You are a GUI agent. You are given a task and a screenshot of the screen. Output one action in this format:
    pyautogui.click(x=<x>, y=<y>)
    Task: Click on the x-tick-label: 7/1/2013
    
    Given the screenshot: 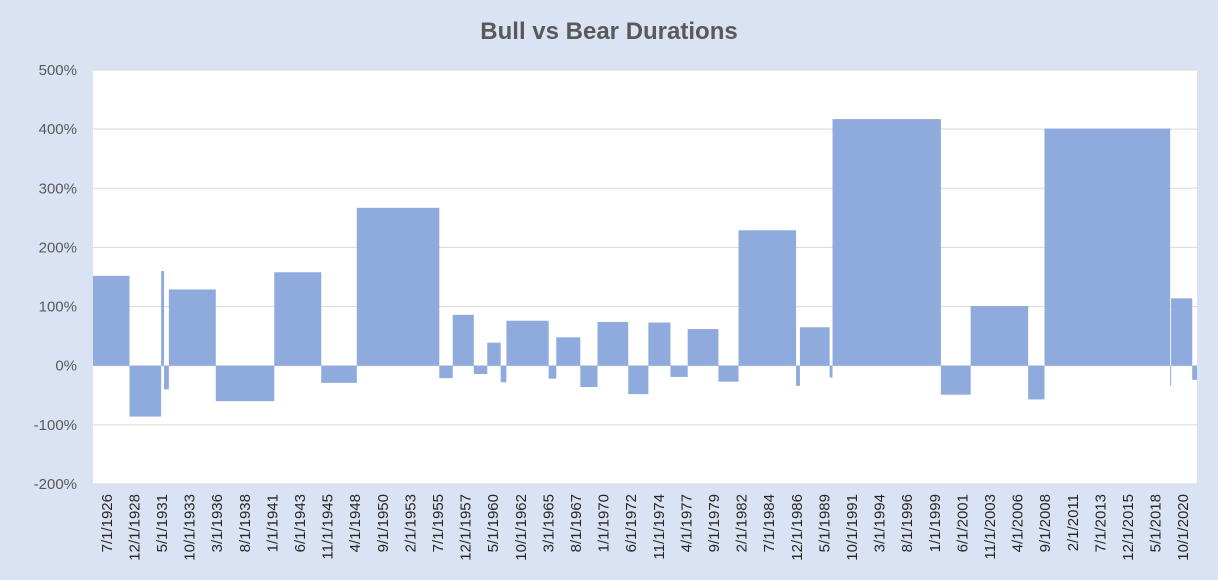 What is the action you would take?
    pyautogui.click(x=1100, y=523)
    